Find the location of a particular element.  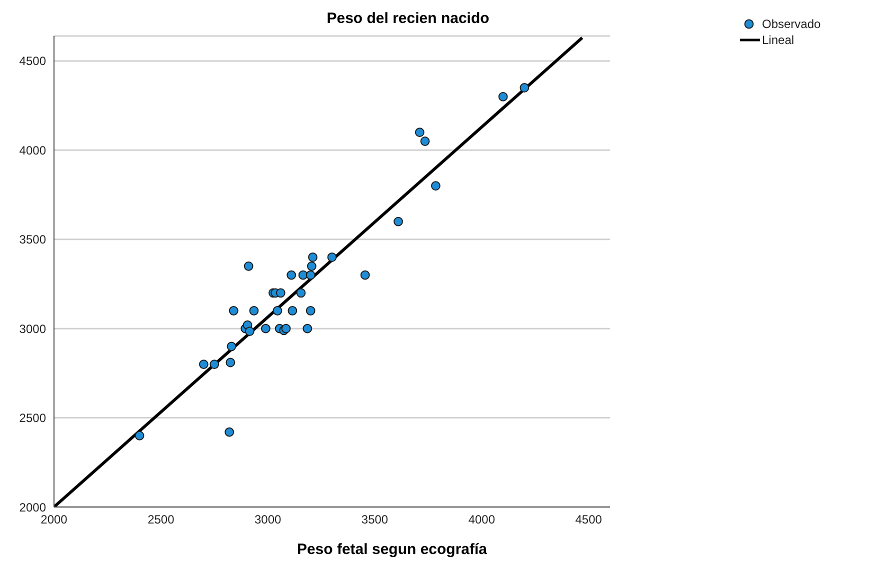

x-tick-label: 2000 is located at coordinates (54, 519).